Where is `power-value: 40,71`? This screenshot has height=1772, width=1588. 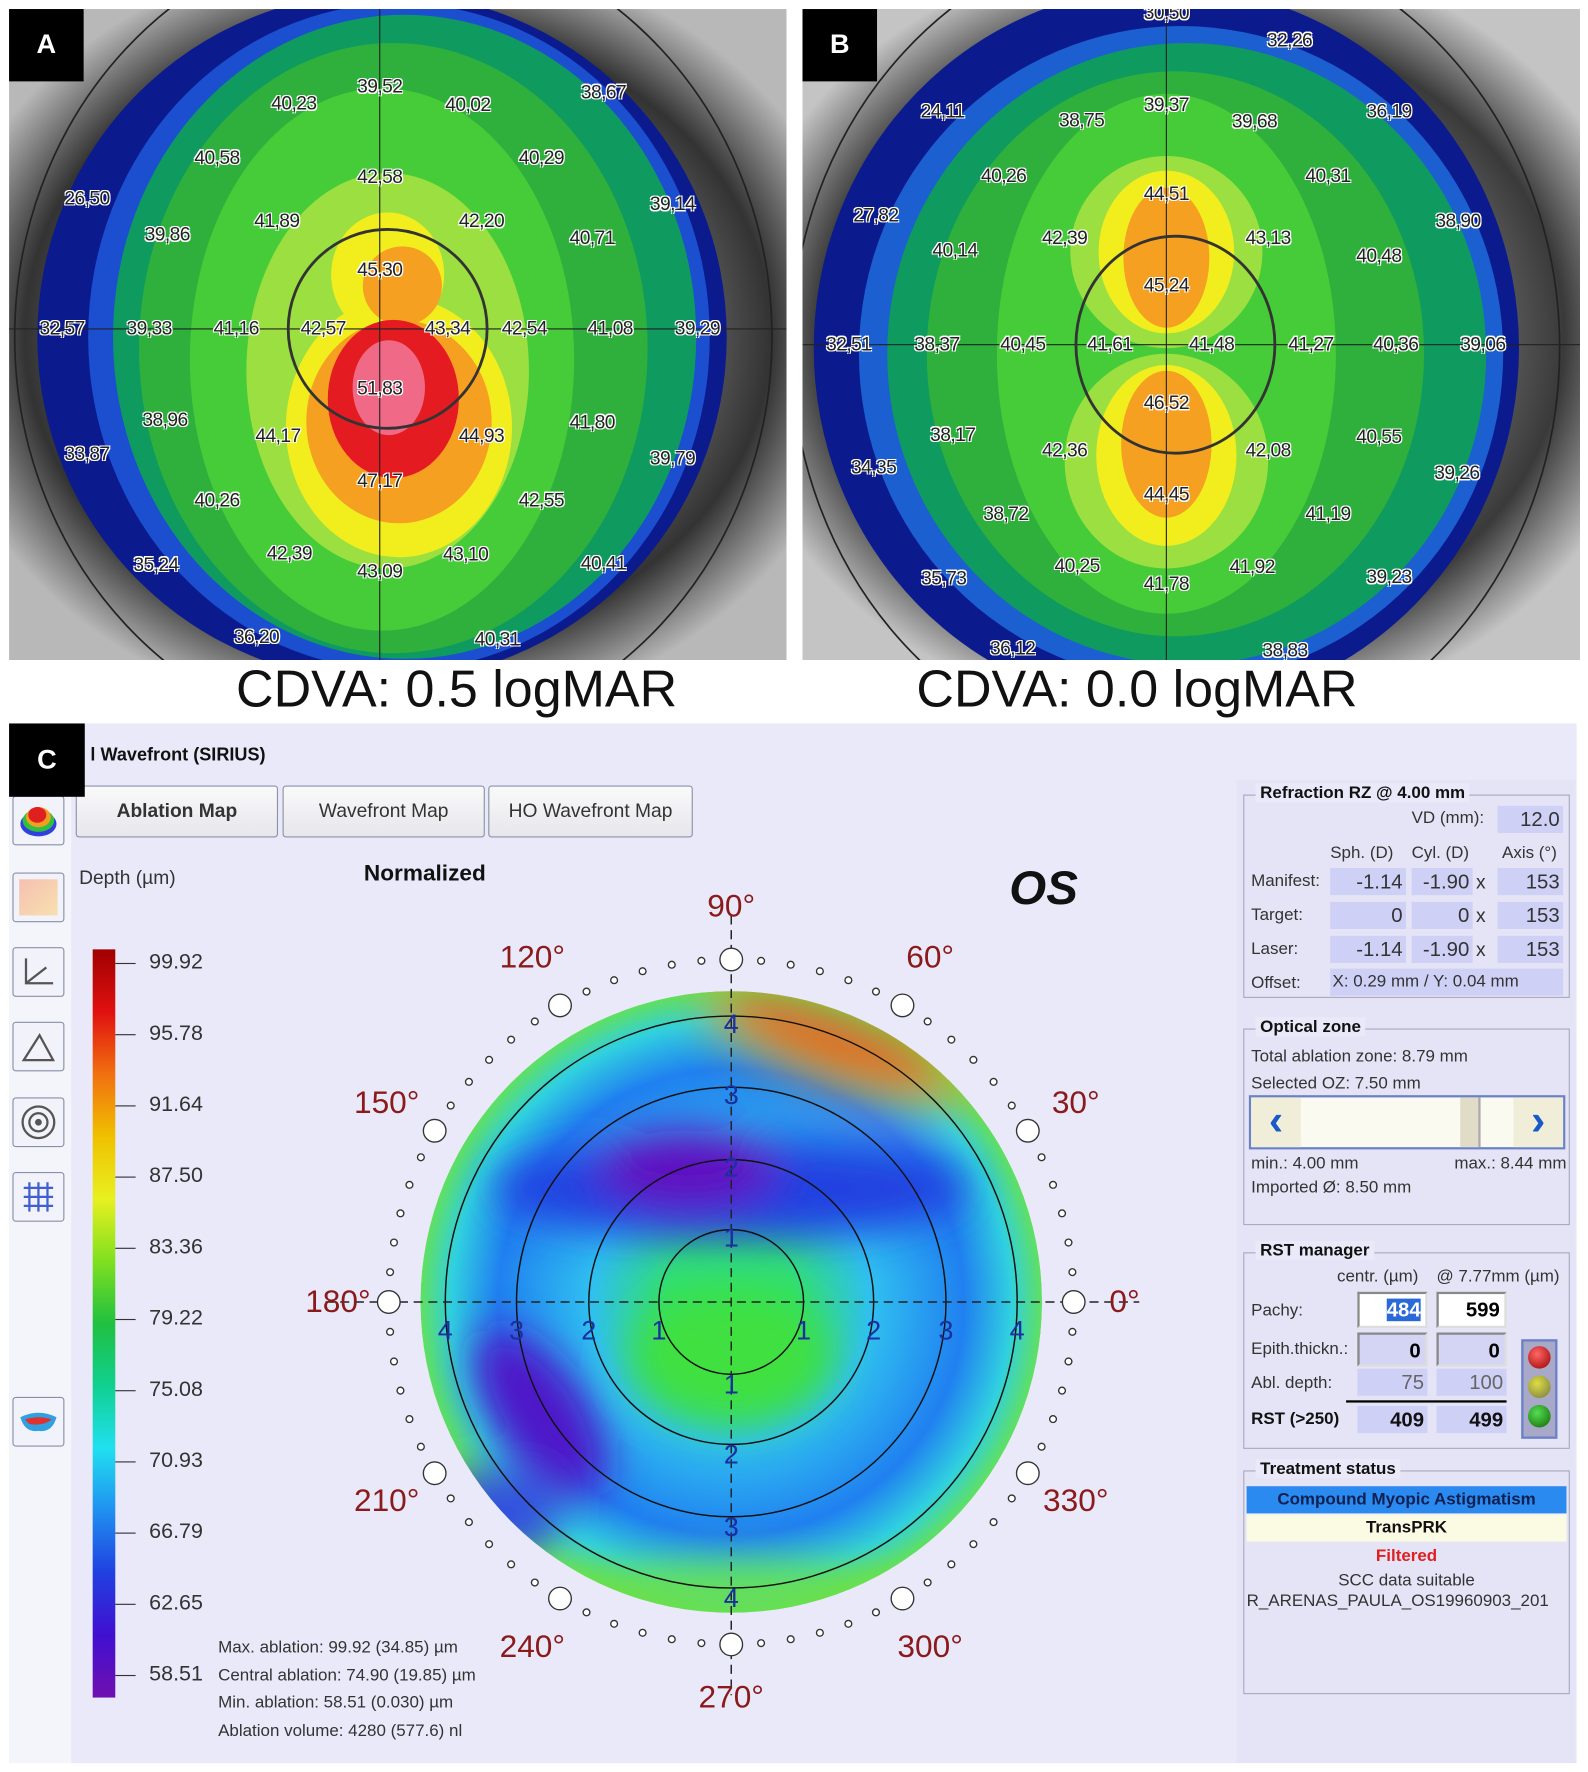 power-value: 40,71 is located at coordinates (592, 238).